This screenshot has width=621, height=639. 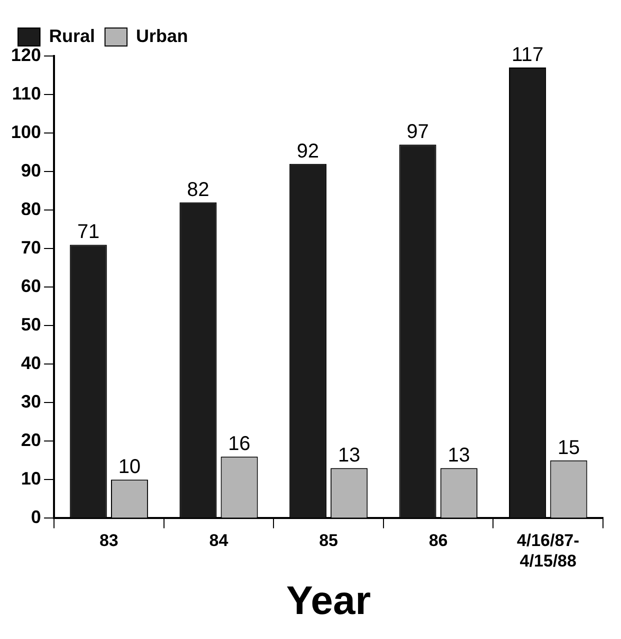 I want to click on y-tick-label: 120, so click(x=26, y=54).